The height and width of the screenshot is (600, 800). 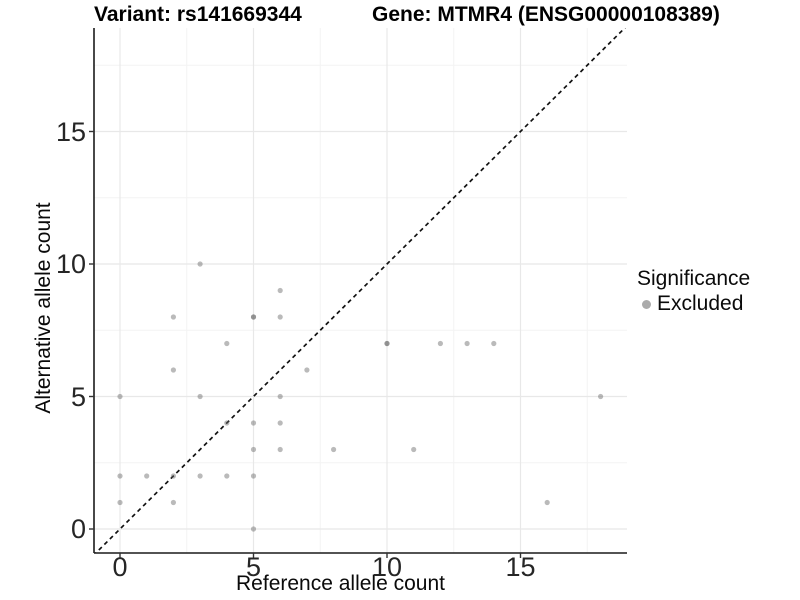 I want to click on y-tick-label: 15, so click(x=70, y=131).